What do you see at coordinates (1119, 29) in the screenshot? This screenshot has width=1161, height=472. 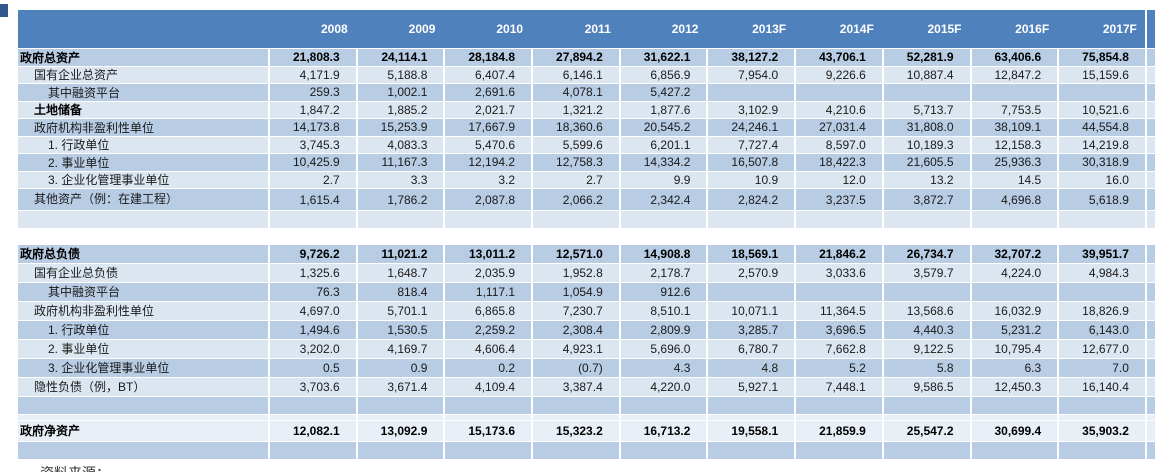 I see `column-header-2017F: 2017F` at bounding box center [1119, 29].